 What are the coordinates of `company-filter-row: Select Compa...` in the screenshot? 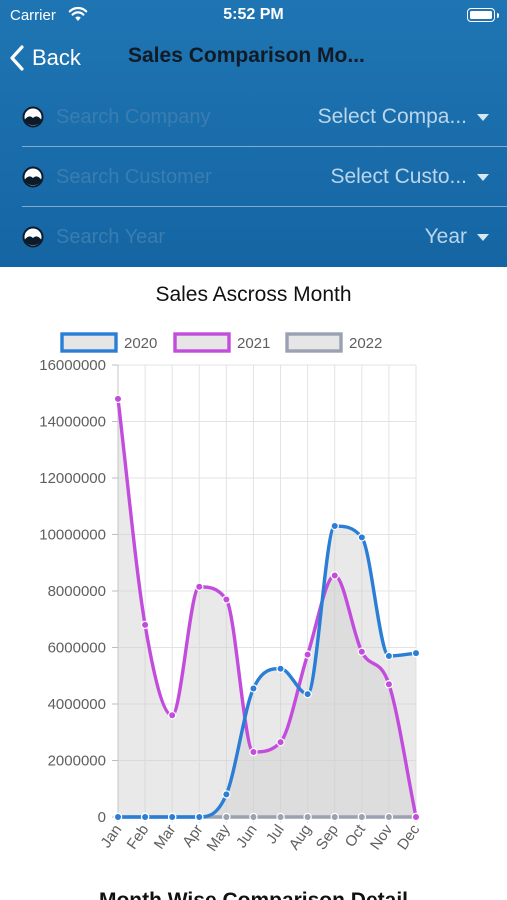 It's located at (264, 117).